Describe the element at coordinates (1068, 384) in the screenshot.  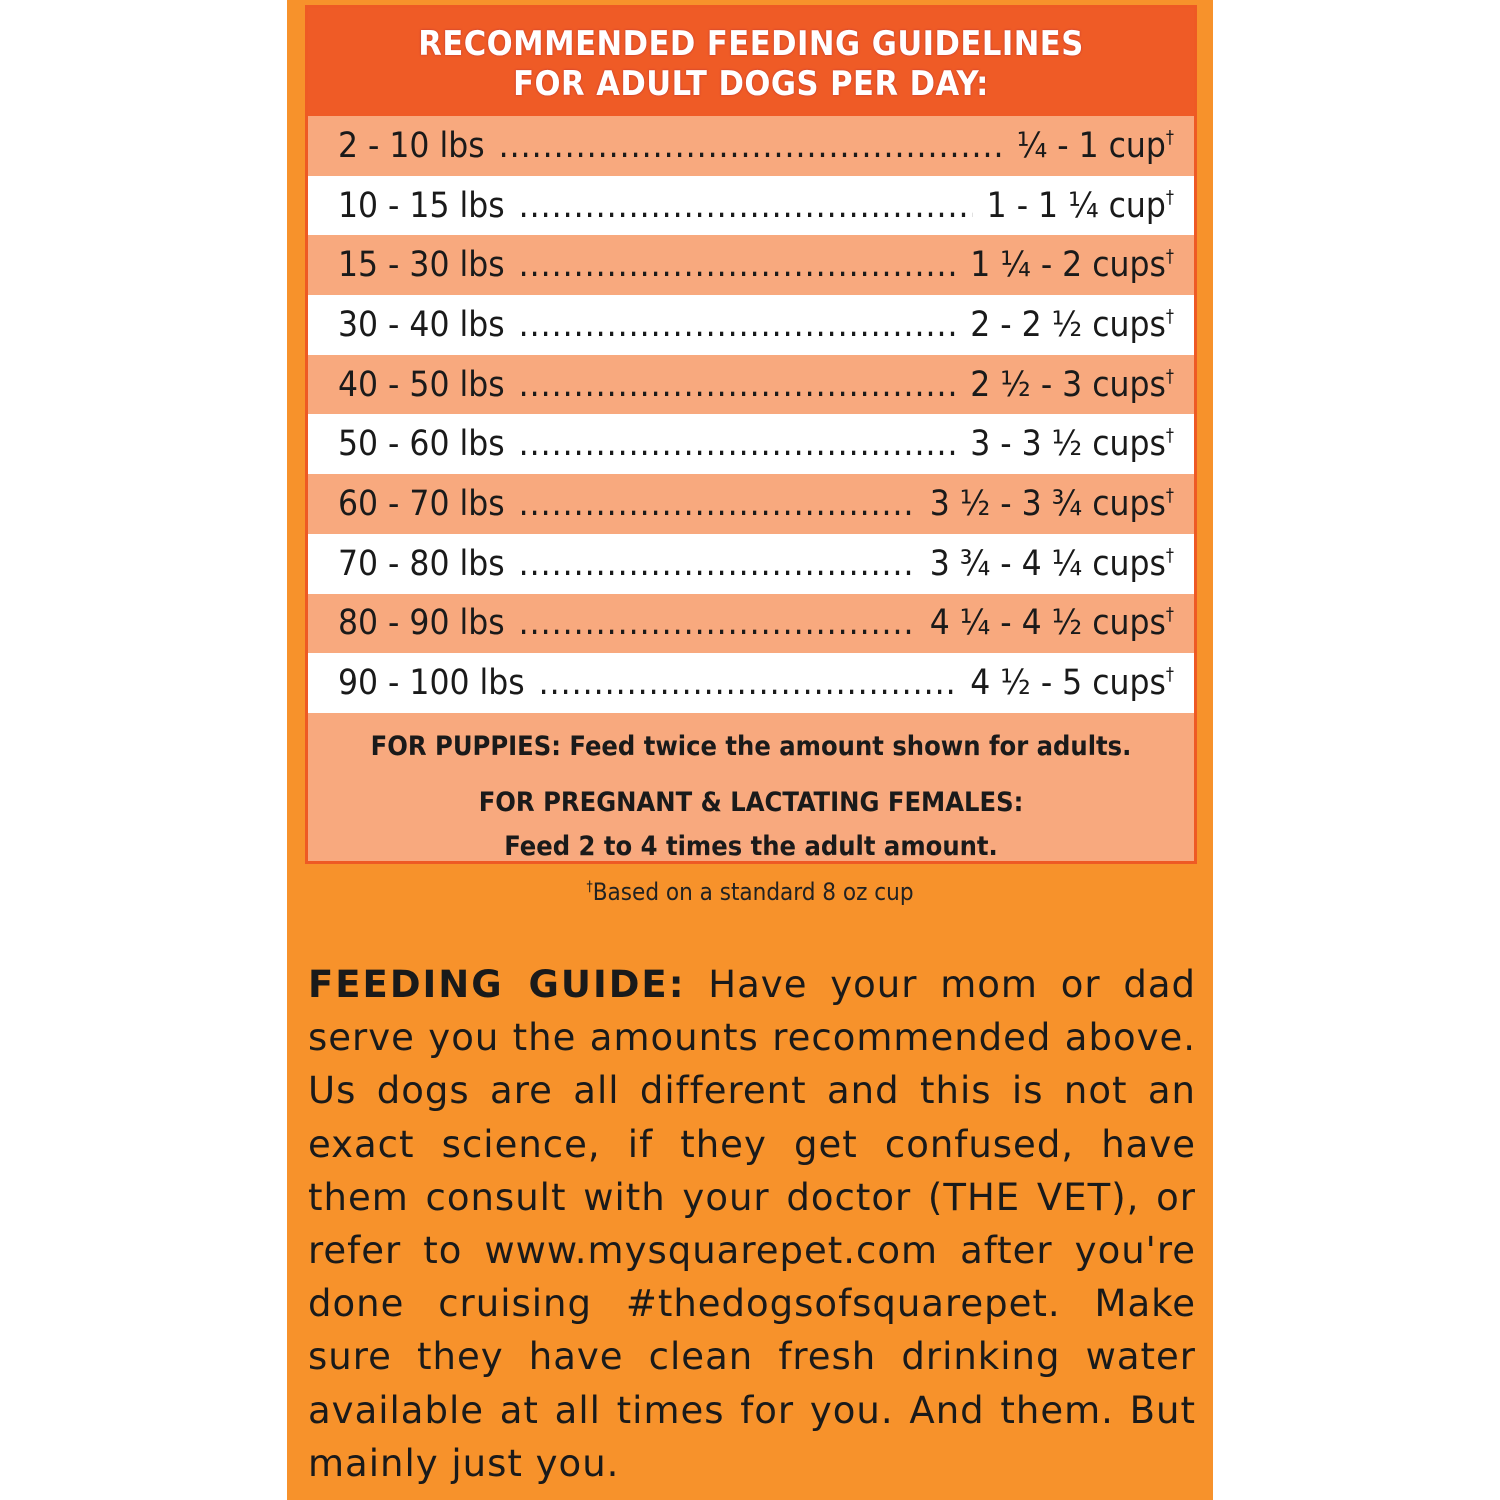
I see `cup-amount-text: 2 ½ - 3 cups` at that location.